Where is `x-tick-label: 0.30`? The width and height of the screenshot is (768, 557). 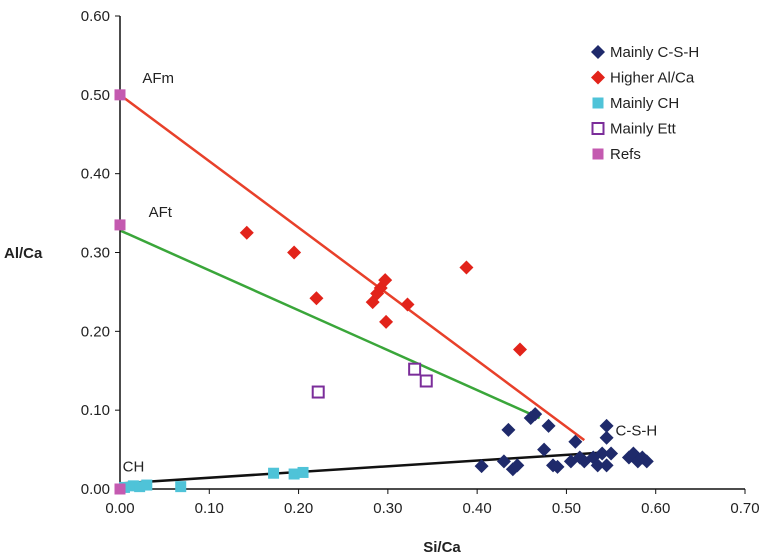
x-tick-label: 0.30 is located at coordinates (387, 508).